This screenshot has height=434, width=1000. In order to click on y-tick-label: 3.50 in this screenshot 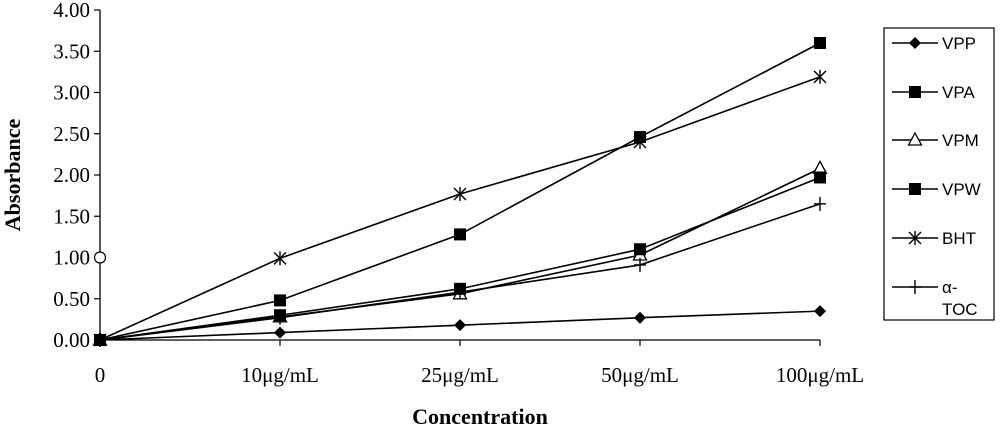, I will do `click(71, 51)`.